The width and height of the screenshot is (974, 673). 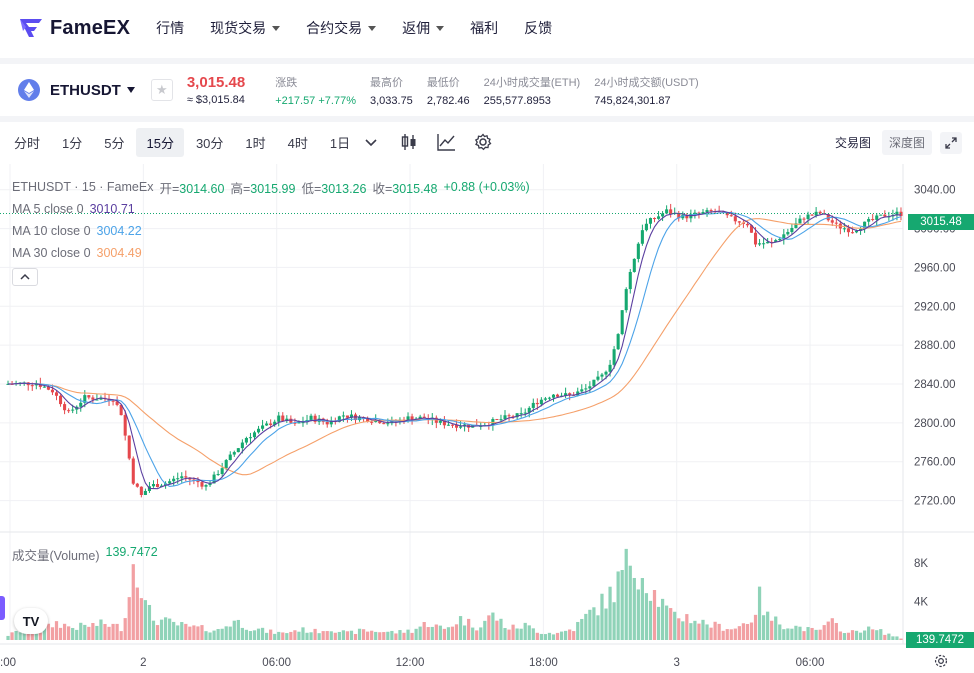 I want to click on nav-item-rebate: 返佣, so click(x=423, y=28).